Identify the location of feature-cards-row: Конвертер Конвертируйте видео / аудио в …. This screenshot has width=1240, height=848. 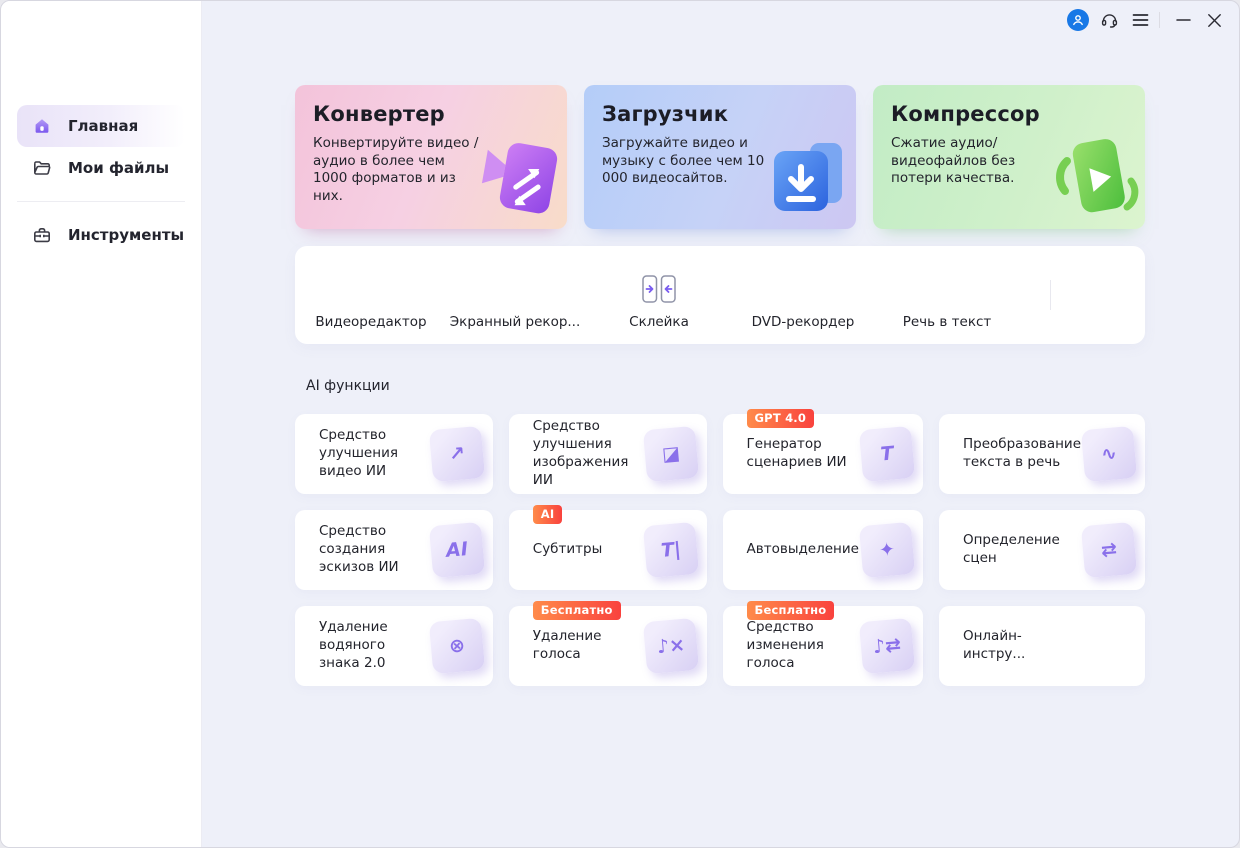
(720, 157).